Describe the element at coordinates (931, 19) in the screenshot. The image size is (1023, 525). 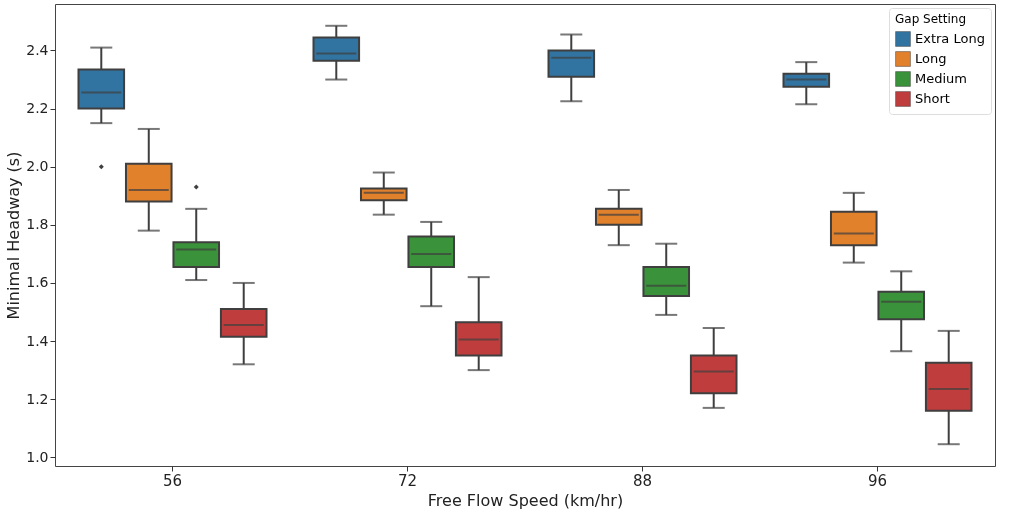
I see `legend-title: Gap Setting` at that location.